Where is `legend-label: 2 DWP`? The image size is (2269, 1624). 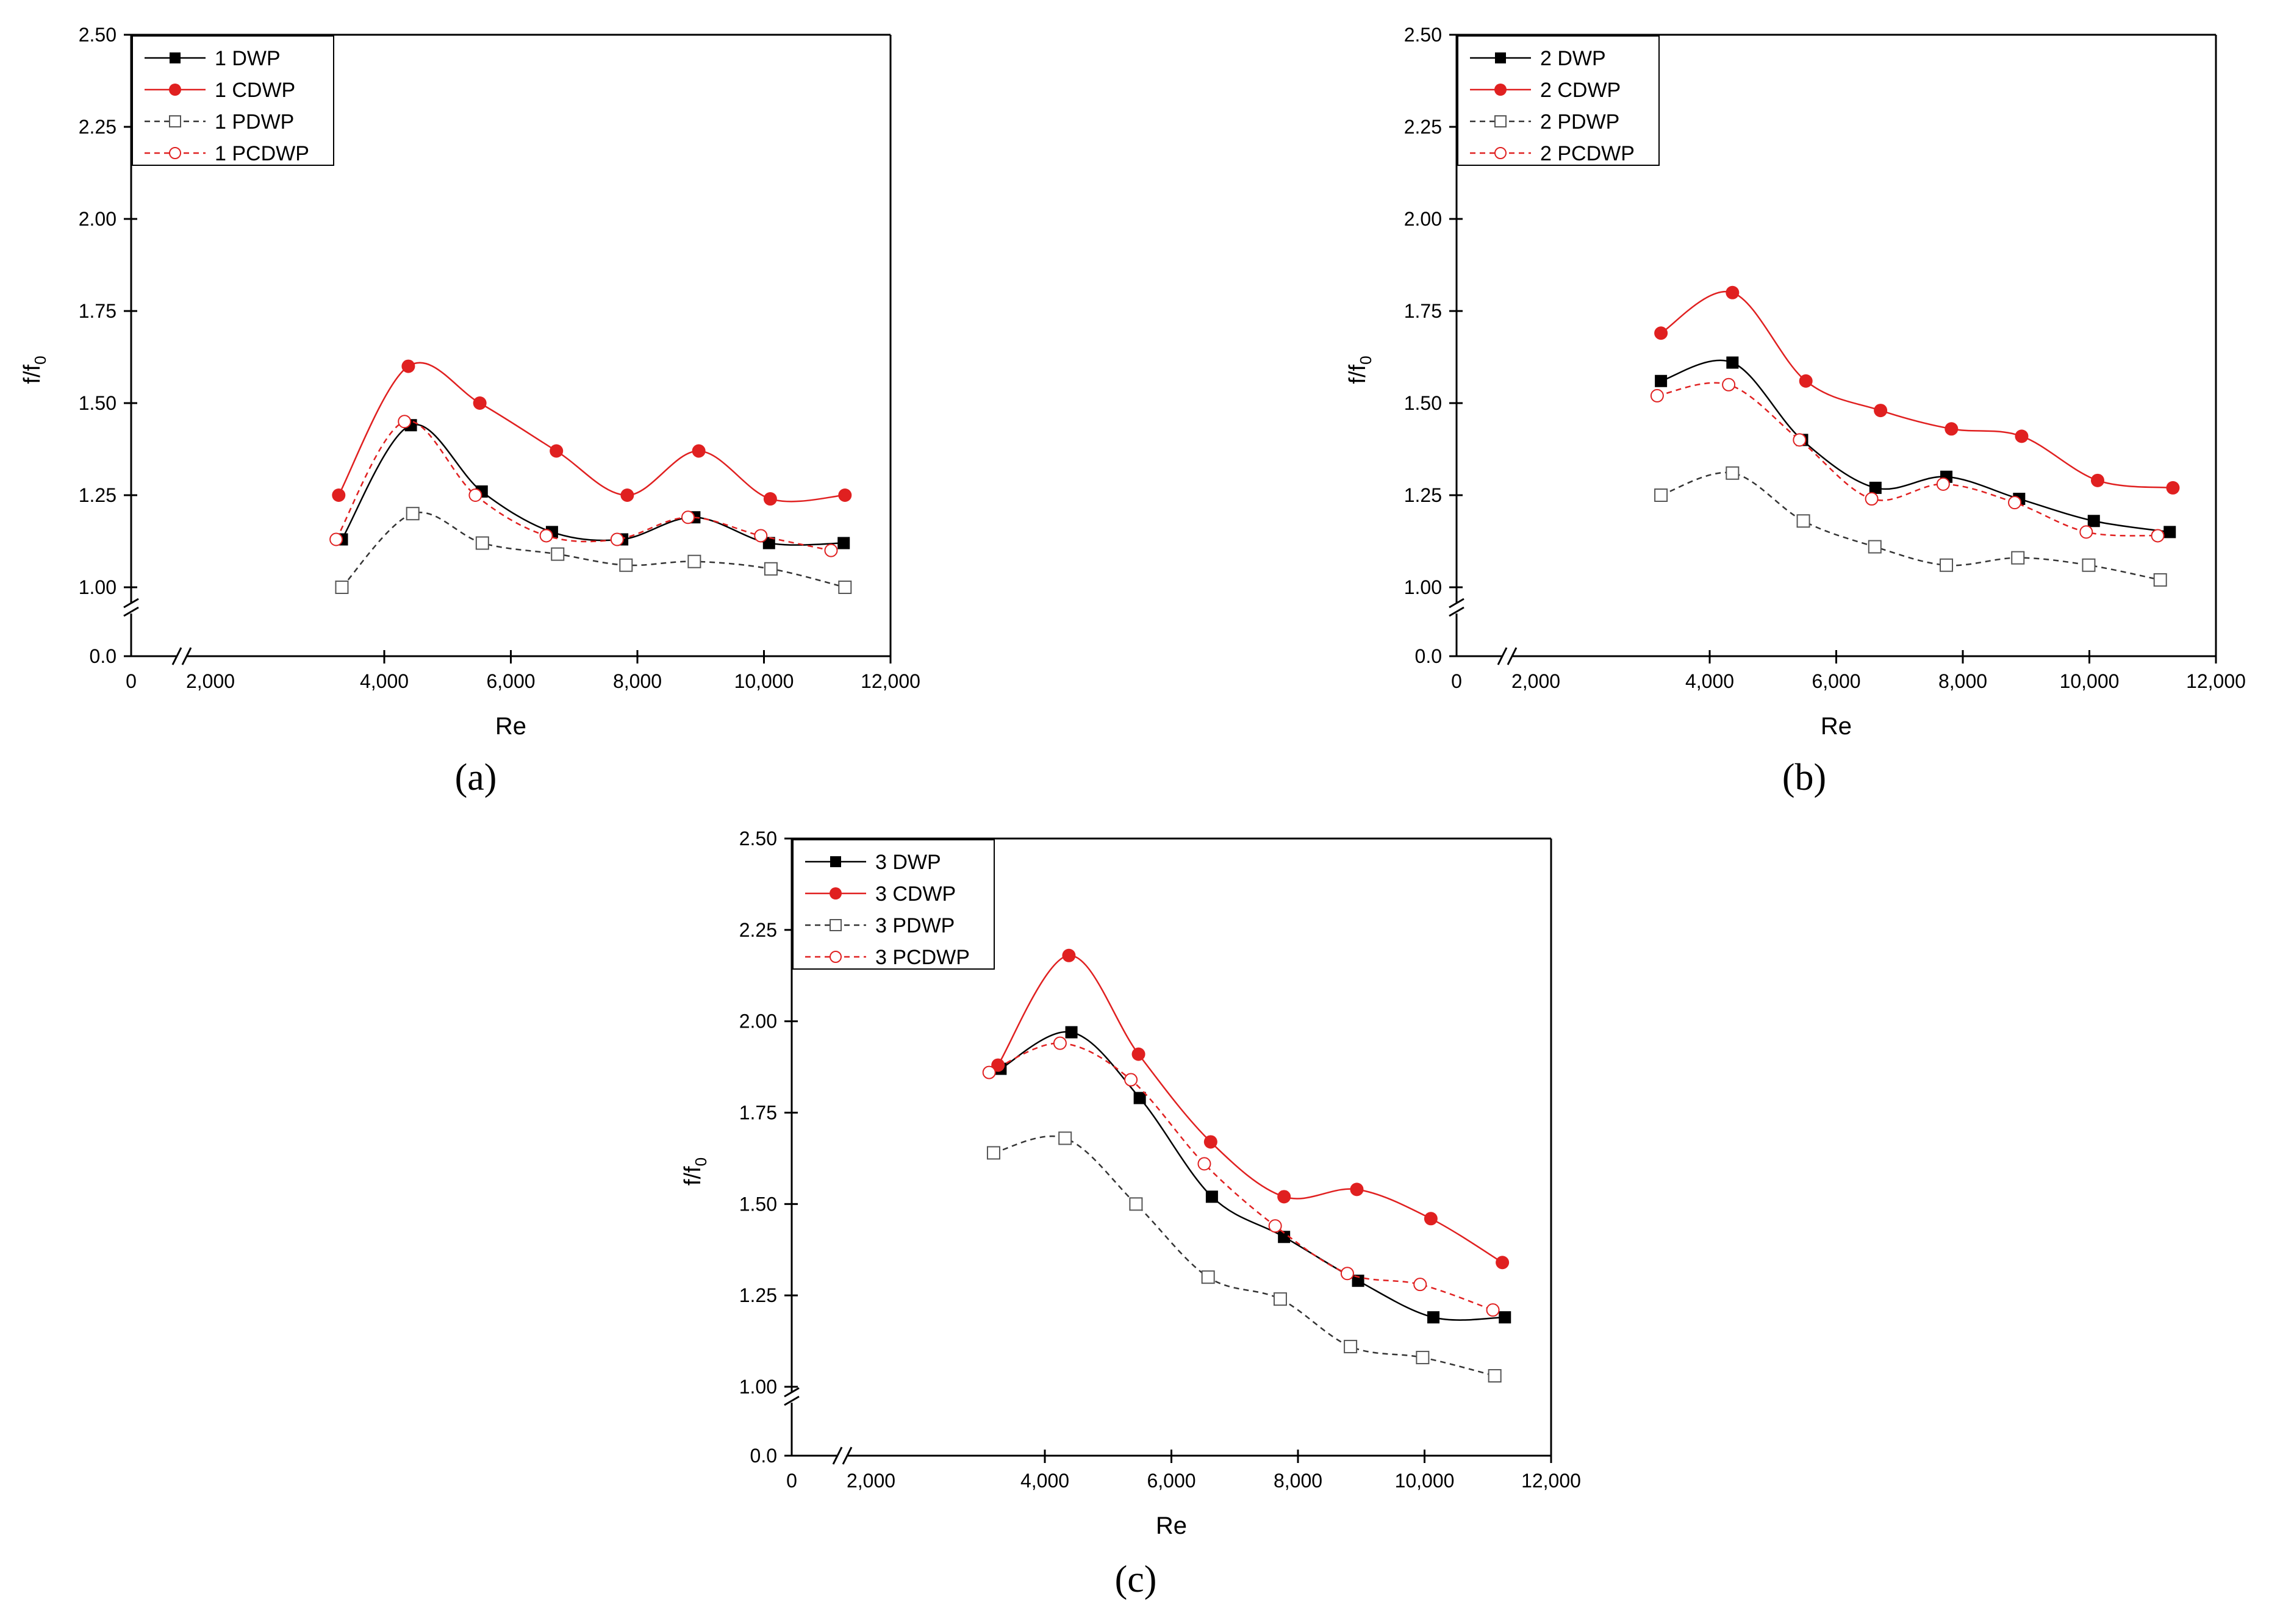
legend-label: 2 DWP is located at coordinates (1573, 58).